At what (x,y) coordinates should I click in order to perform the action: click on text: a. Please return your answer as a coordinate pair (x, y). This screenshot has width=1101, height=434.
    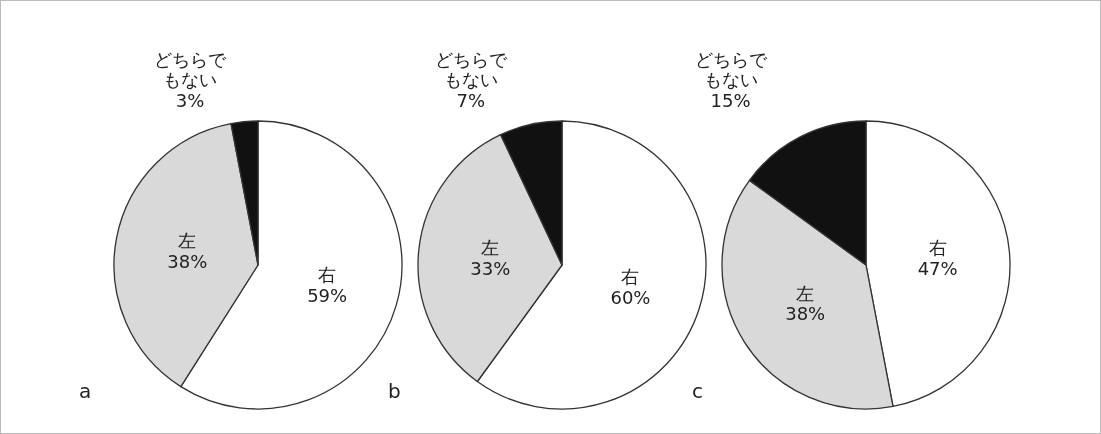
    Looking at the image, I should click on (85, 391).